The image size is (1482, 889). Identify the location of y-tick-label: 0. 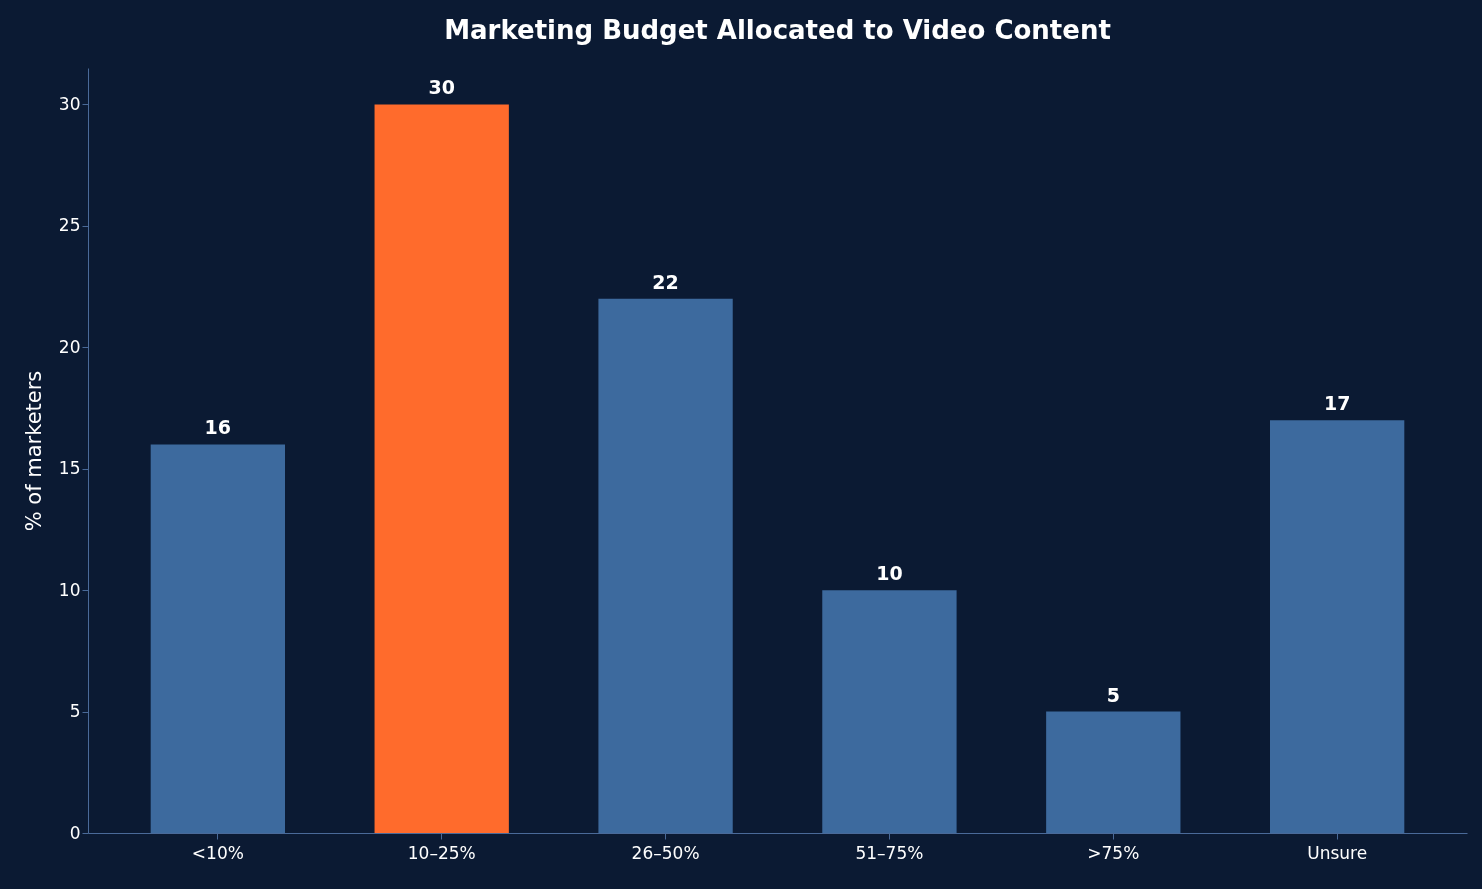
(75, 832).